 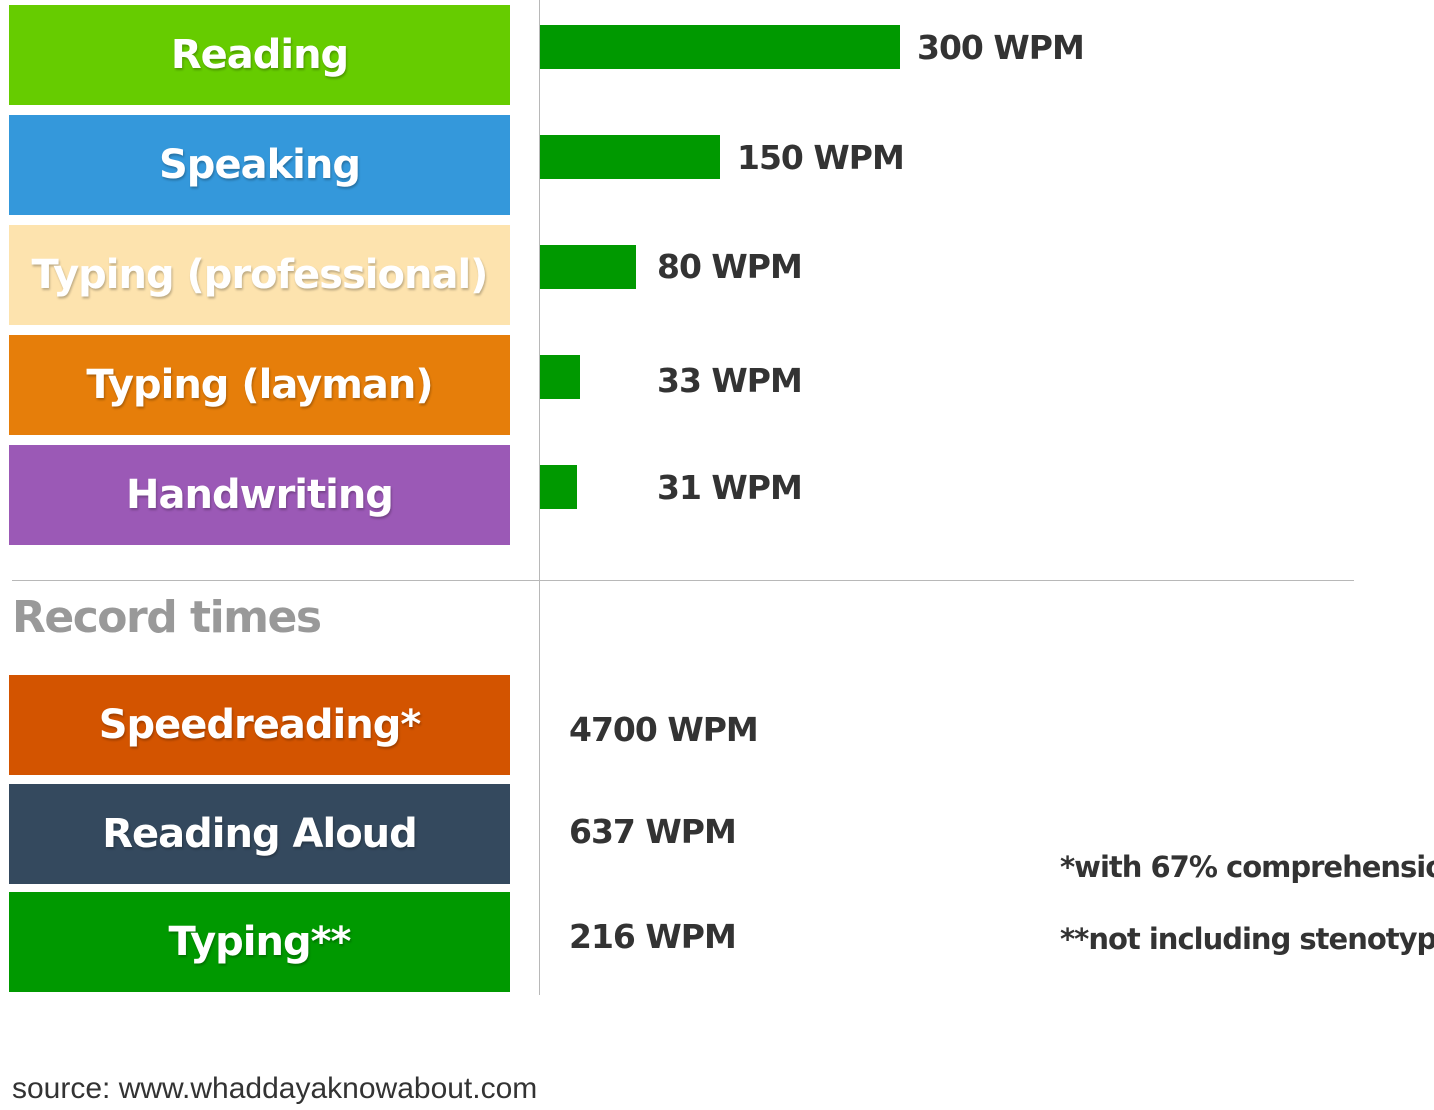 What do you see at coordinates (1001, 47) in the screenshot?
I see `value-label-reading: 300 WPM` at bounding box center [1001, 47].